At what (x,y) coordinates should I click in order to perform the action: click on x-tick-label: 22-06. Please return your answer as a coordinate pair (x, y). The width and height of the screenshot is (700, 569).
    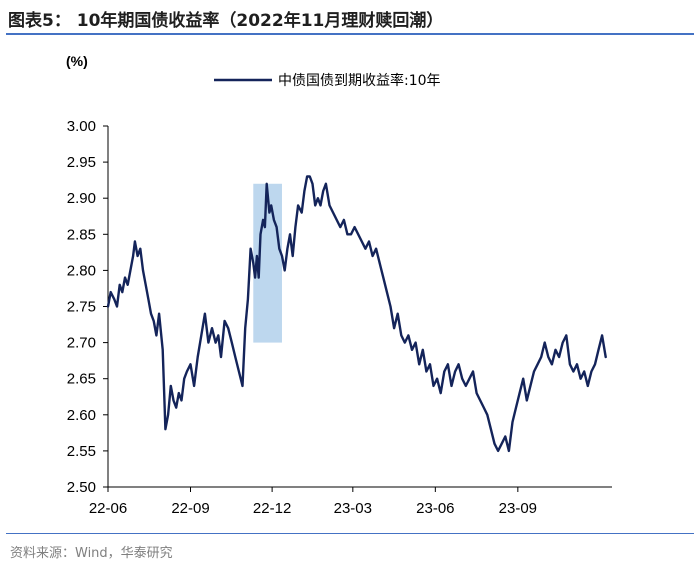
    Looking at the image, I should click on (108, 508).